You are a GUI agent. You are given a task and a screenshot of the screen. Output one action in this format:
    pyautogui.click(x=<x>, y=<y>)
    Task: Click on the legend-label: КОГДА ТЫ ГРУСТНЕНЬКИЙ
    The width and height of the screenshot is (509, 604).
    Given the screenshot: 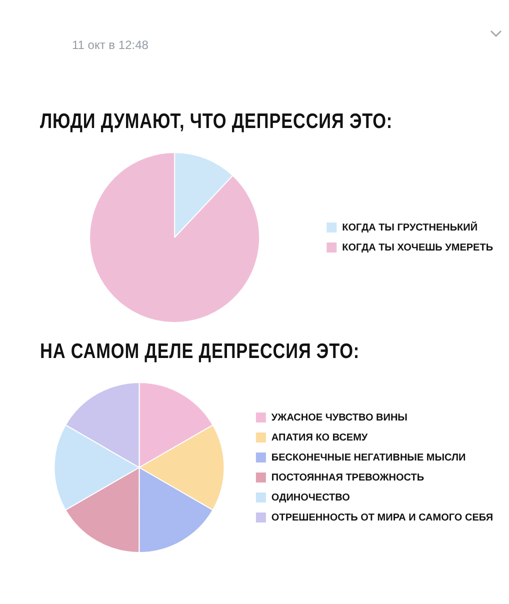 What is the action you would take?
    pyautogui.click(x=410, y=227)
    